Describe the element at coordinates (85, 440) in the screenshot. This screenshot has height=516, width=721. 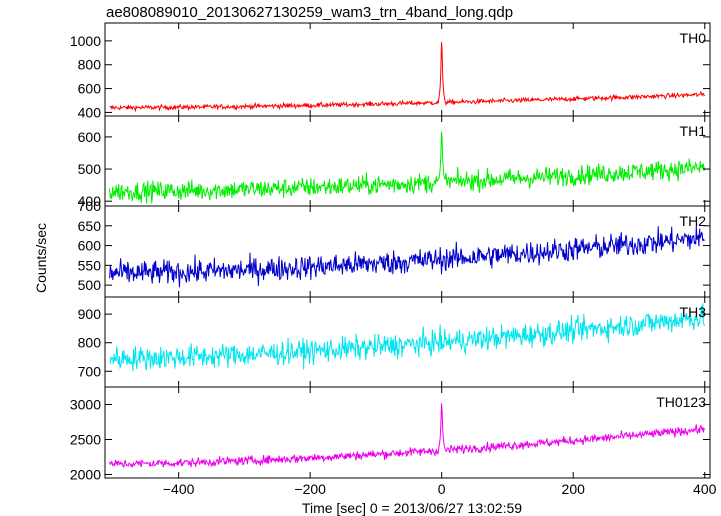
I see `y-tick-label: 2500` at that location.